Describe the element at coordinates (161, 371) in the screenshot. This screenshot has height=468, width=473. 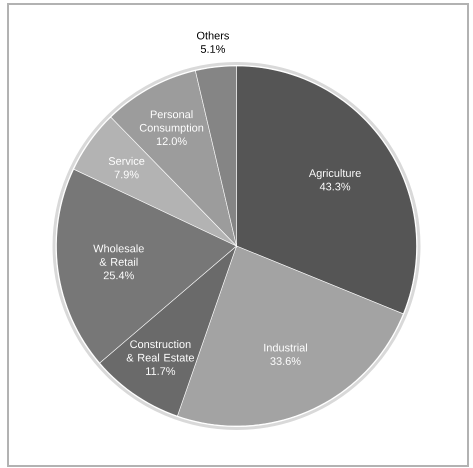
I see `data-label: 11.7%` at that location.